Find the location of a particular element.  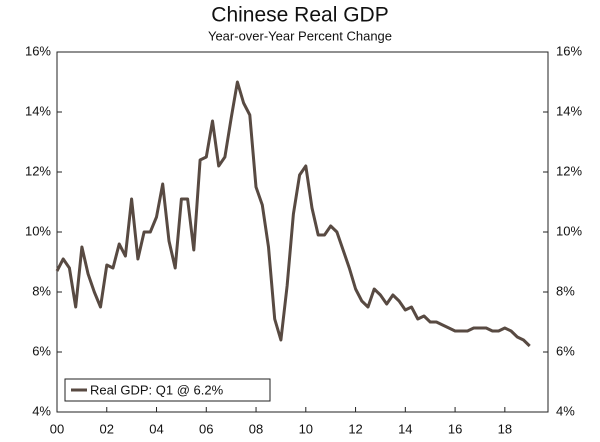

x-tick-label: 10 is located at coordinates (306, 428).